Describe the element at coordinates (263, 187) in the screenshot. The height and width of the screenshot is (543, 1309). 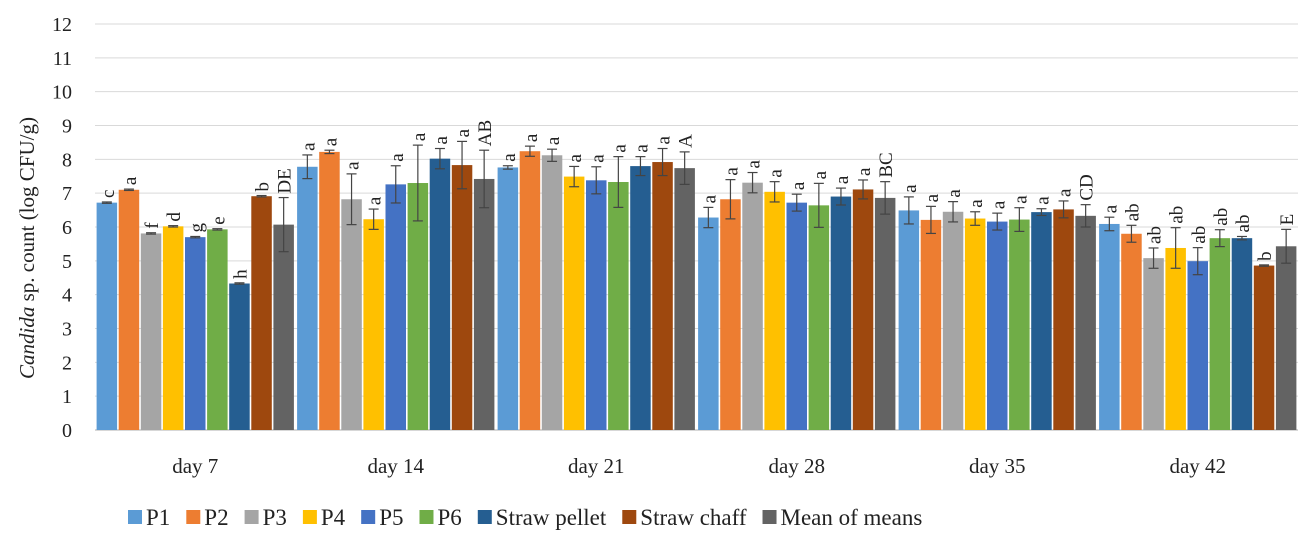
I see `significance-letter: b` at that location.